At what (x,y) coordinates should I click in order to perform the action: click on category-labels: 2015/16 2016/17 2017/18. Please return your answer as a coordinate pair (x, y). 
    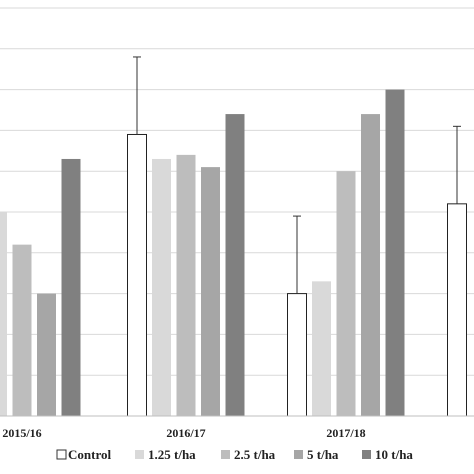
    Looking at the image, I should click on (183, 433).